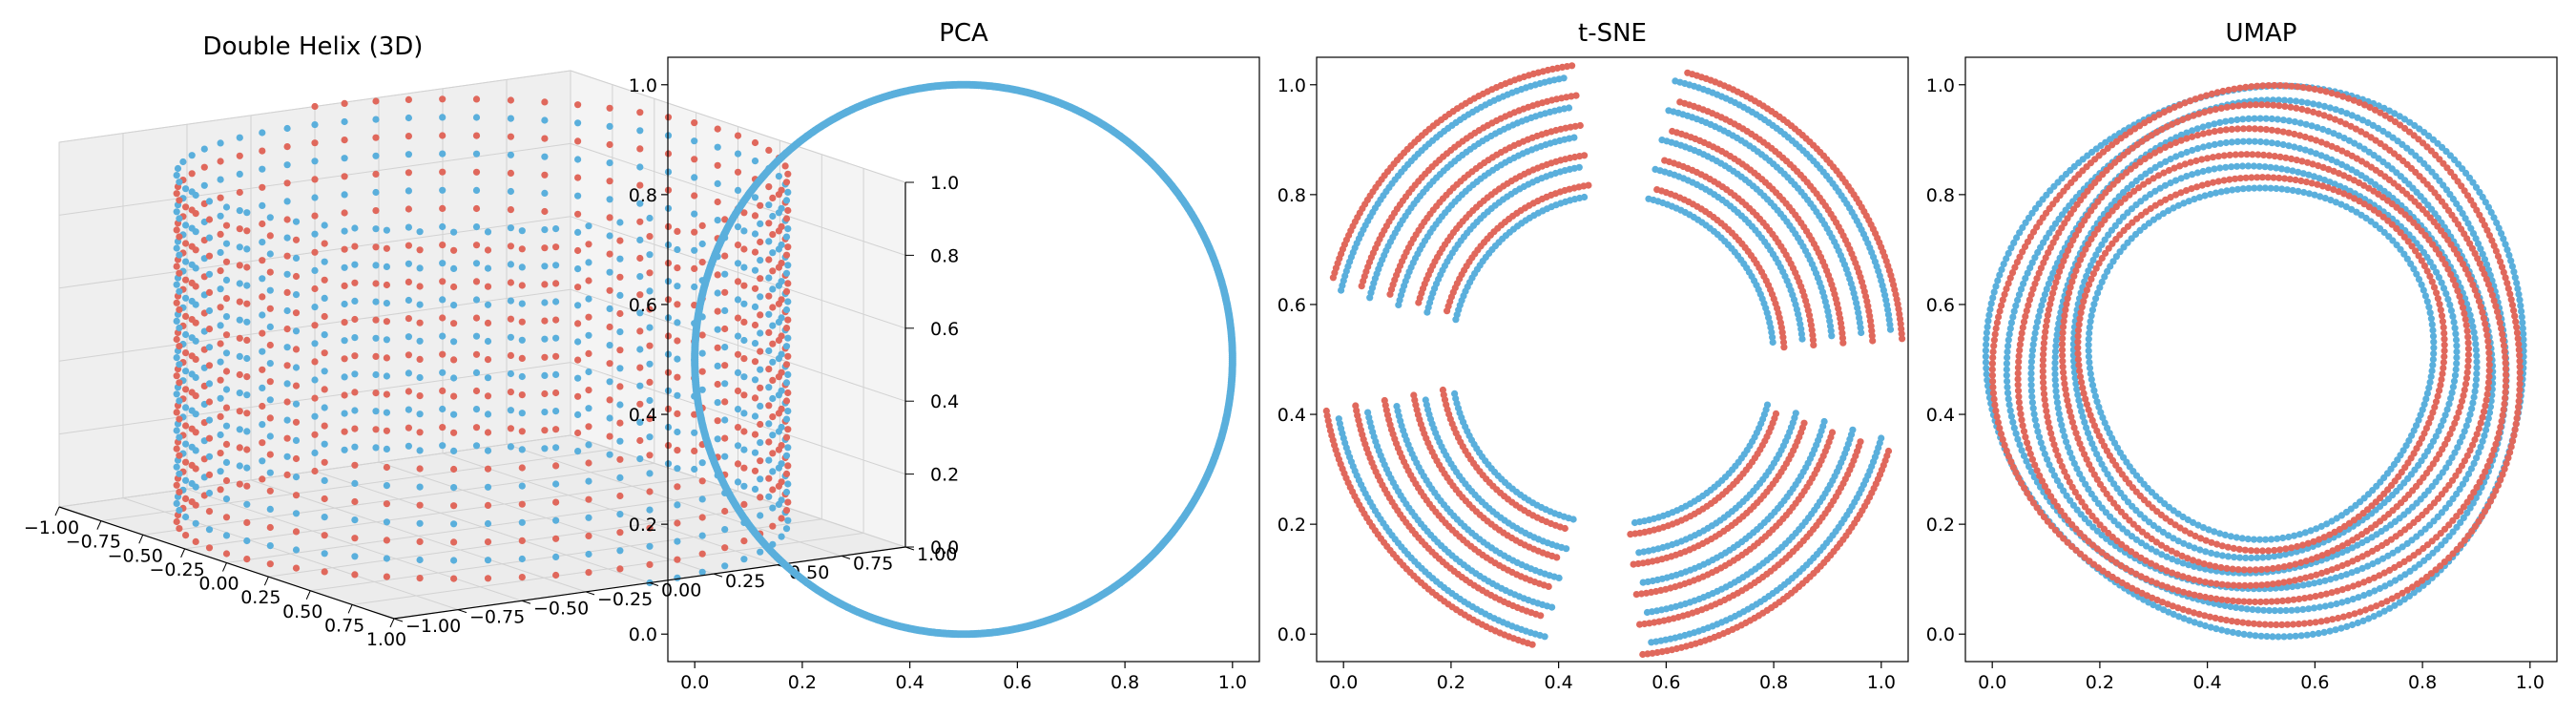 This screenshot has height=716, width=2576. What do you see at coordinates (302, 611) in the screenshot?
I see `x-tick-label: 0.50` at bounding box center [302, 611].